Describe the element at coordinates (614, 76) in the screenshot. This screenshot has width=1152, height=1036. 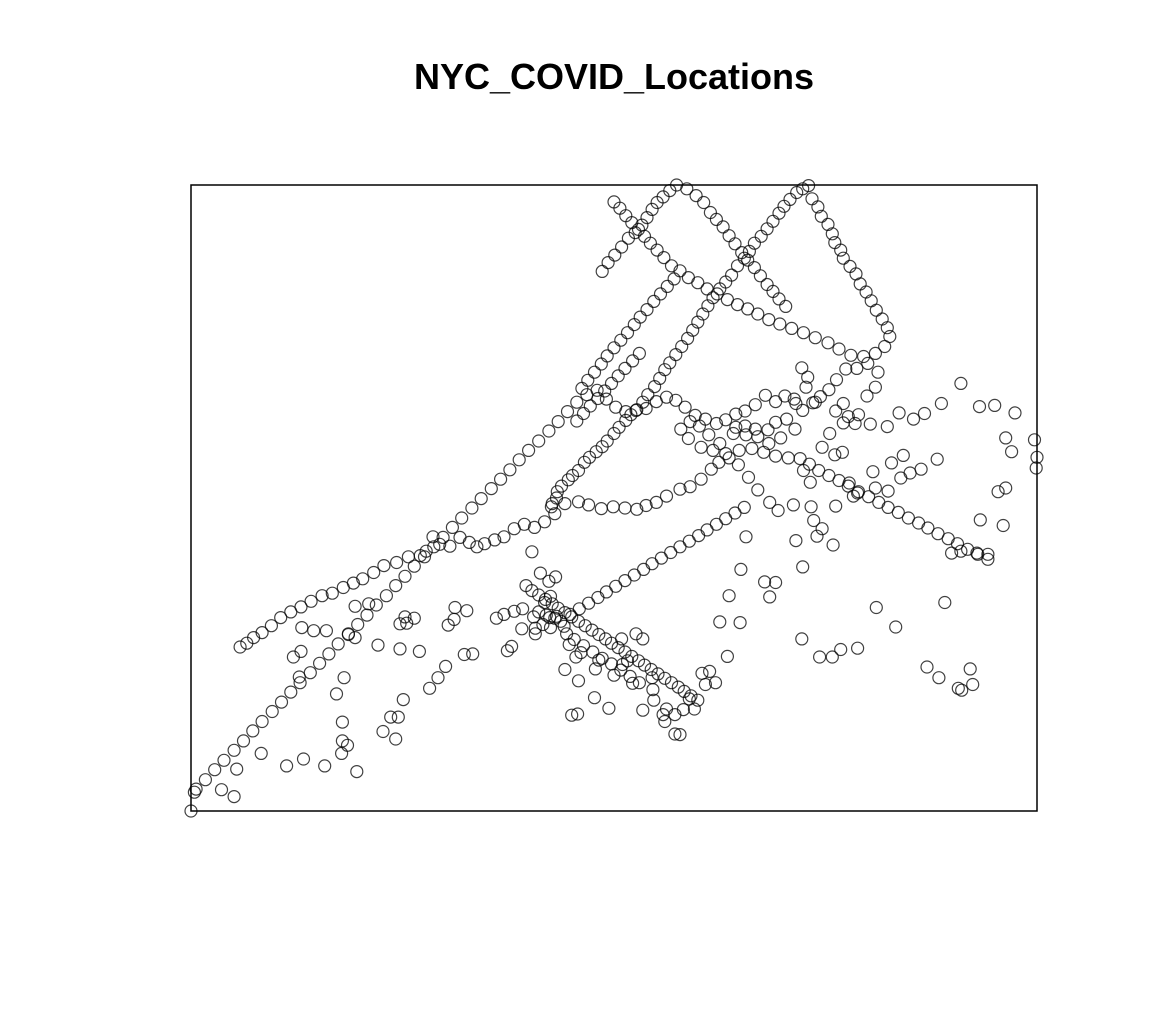
I see `chart-title: NYC_COVID_Locations` at that location.